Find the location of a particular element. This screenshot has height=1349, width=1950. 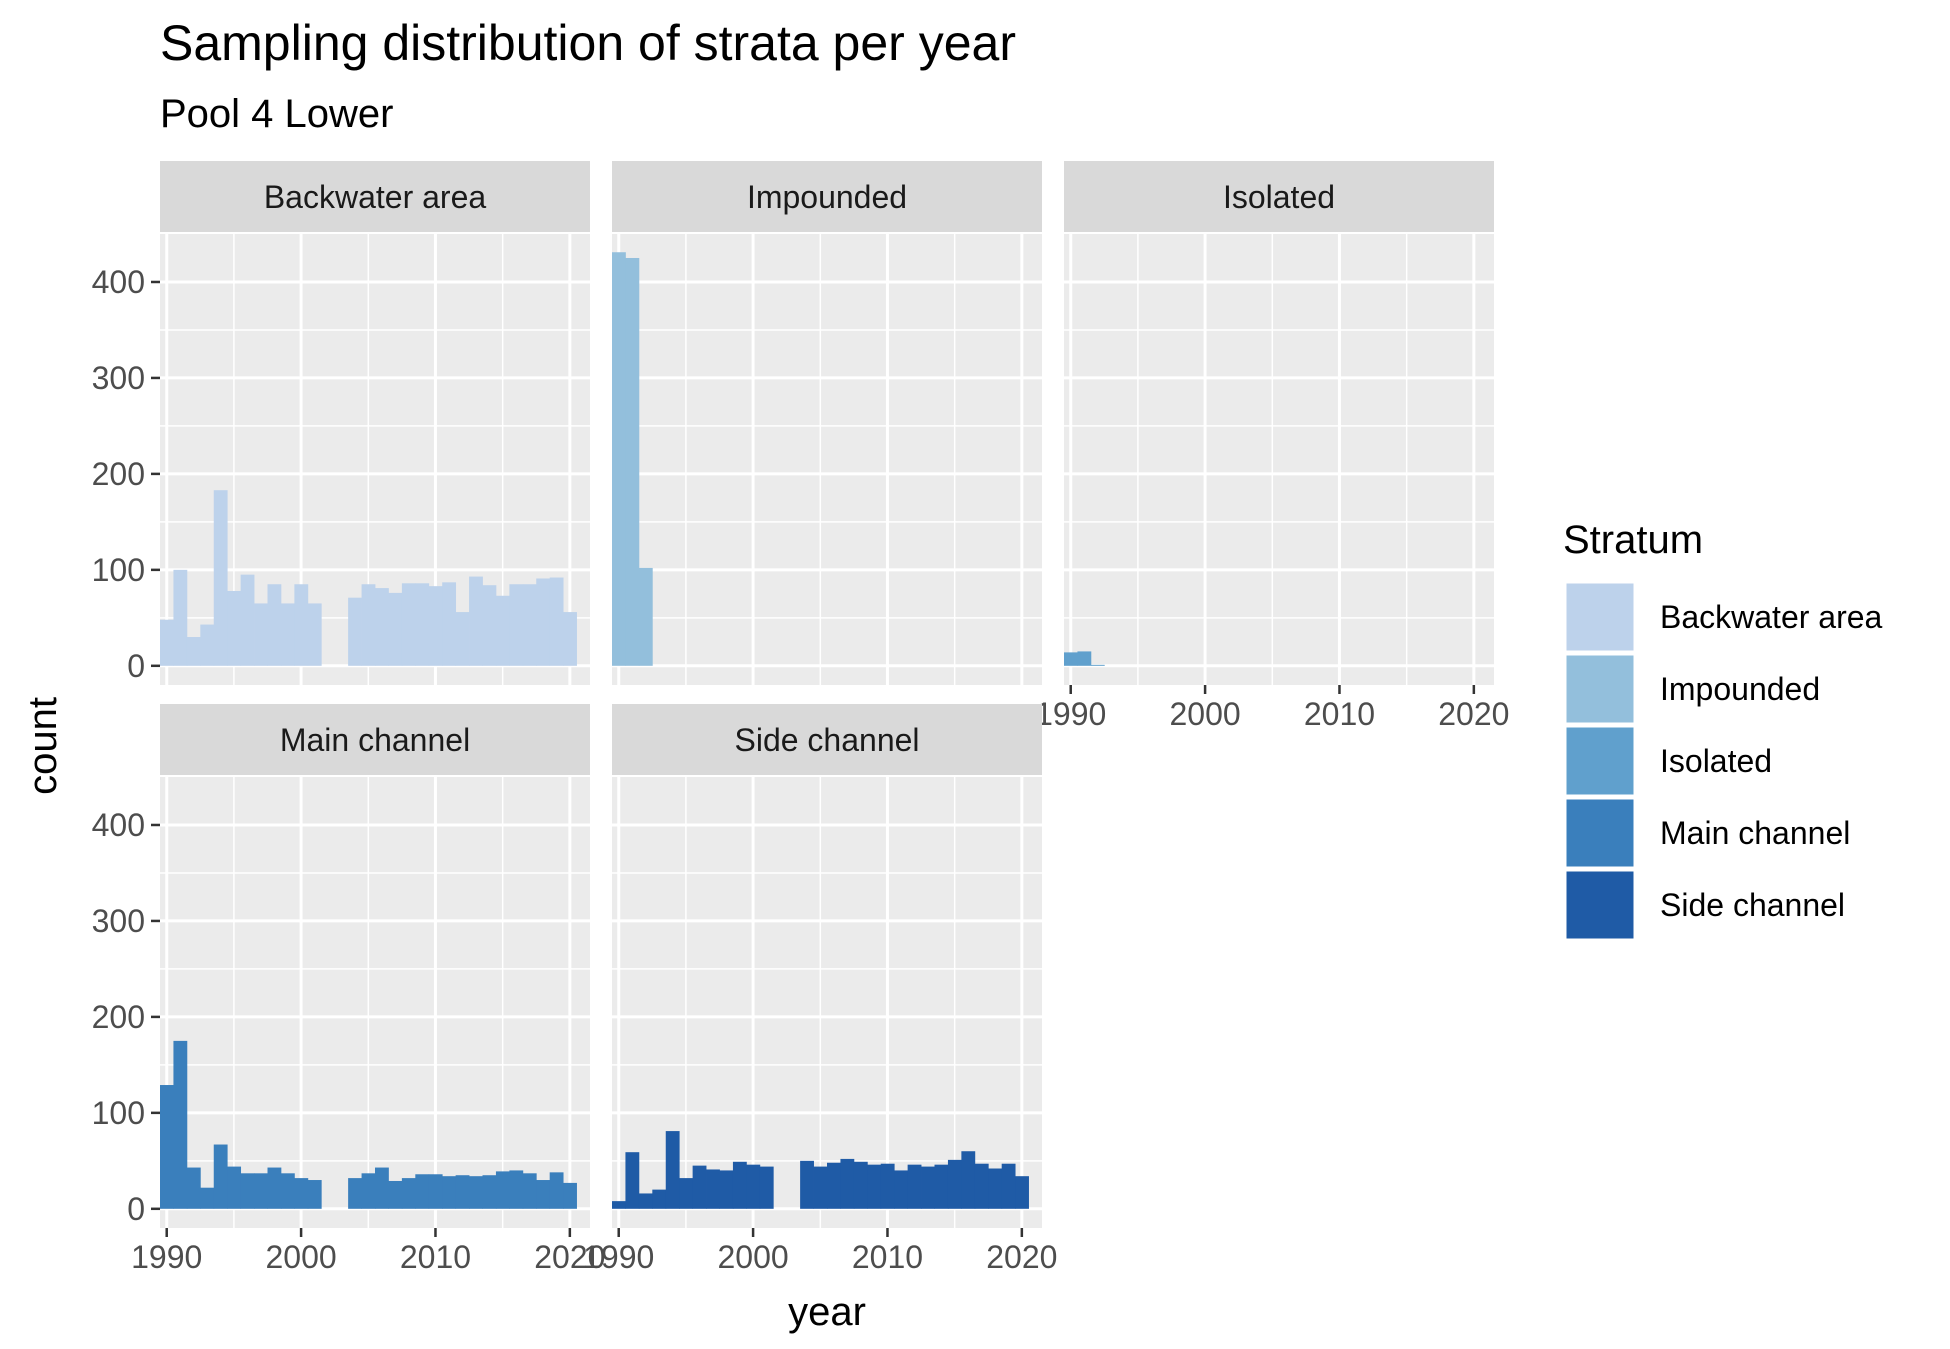

facet-strip-label: Impounded is located at coordinates (827, 197).